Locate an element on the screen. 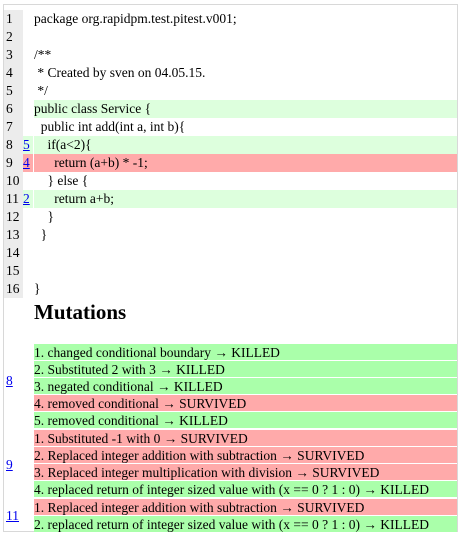  line-number: 1 is located at coordinates (13, 19).